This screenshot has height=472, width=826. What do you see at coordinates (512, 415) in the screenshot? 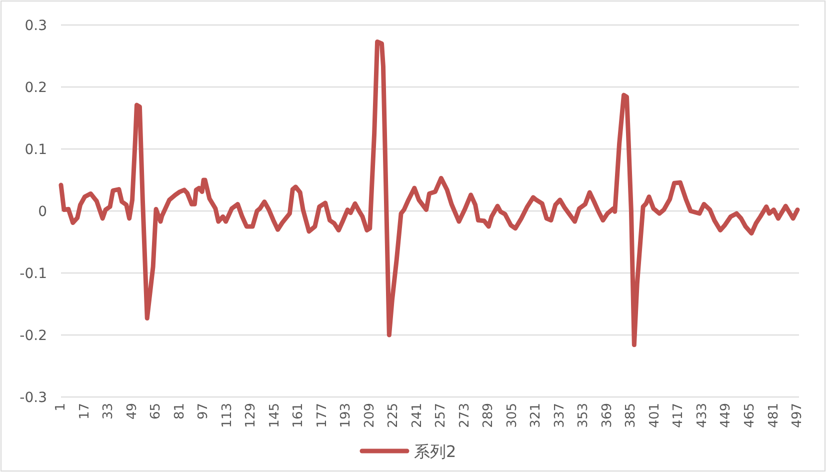
I see `x-tick-label: 305` at bounding box center [512, 415].